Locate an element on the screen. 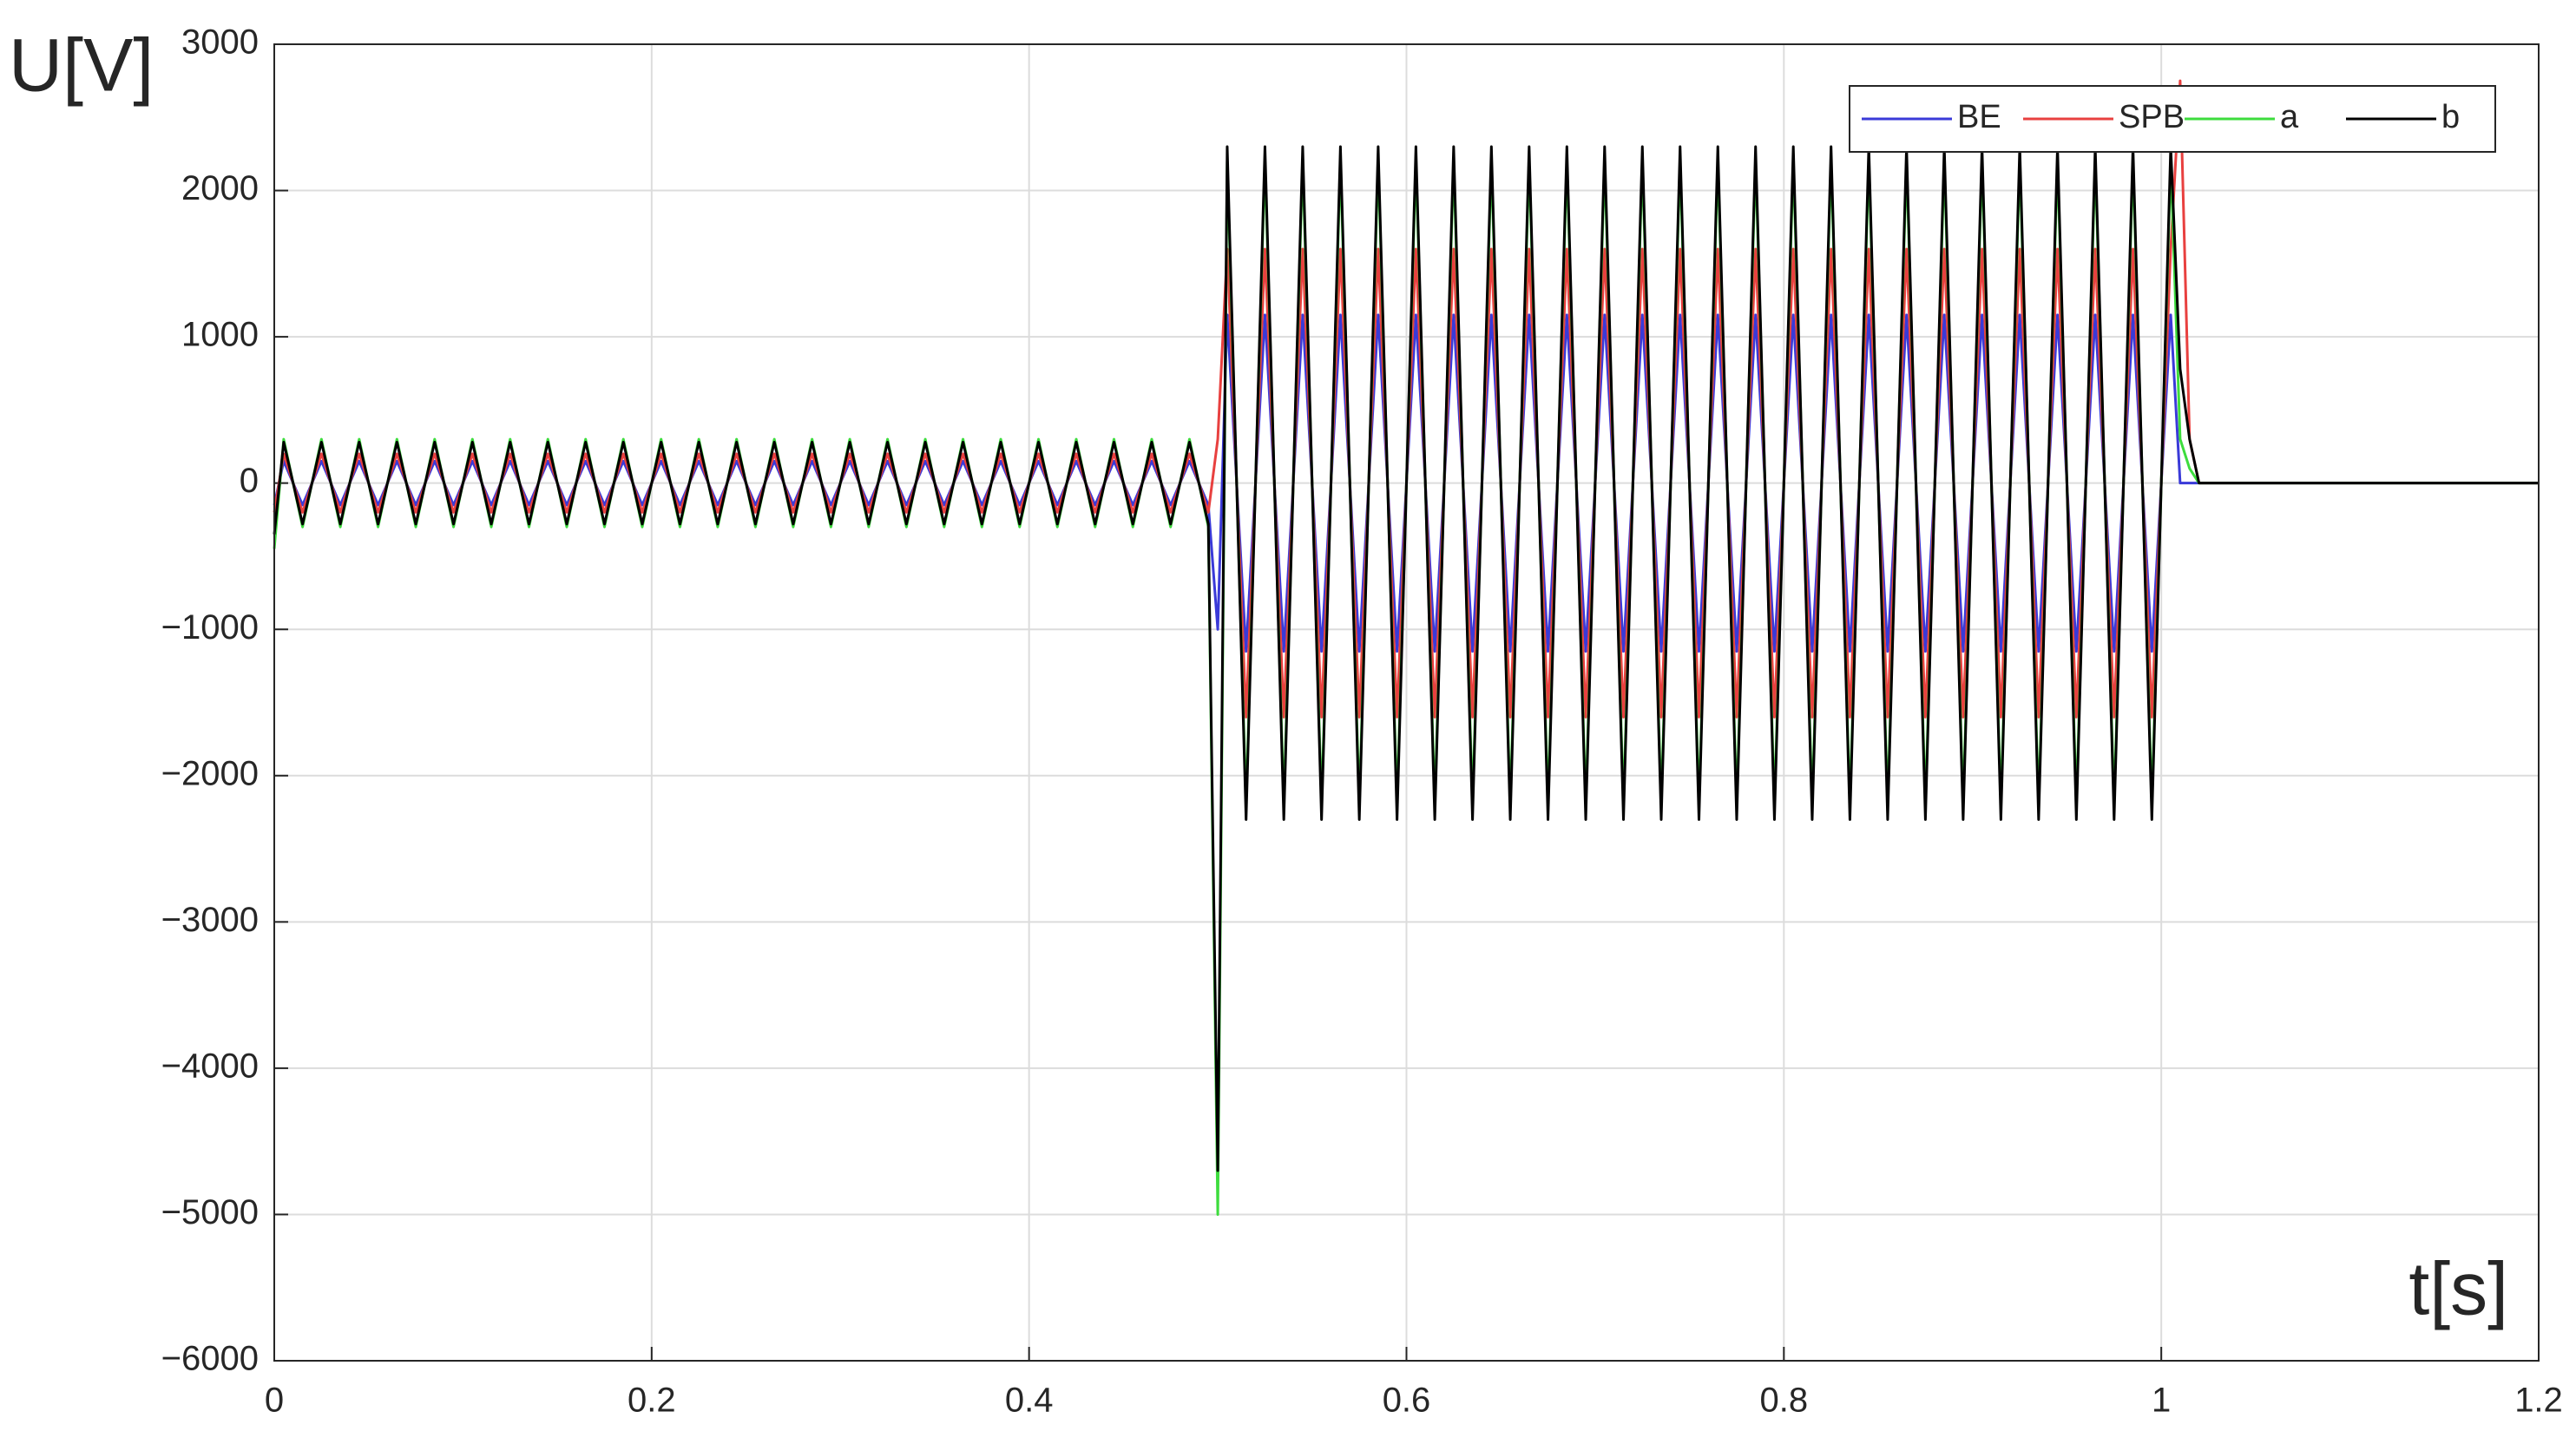  legend-label: b is located at coordinates (2450, 117).